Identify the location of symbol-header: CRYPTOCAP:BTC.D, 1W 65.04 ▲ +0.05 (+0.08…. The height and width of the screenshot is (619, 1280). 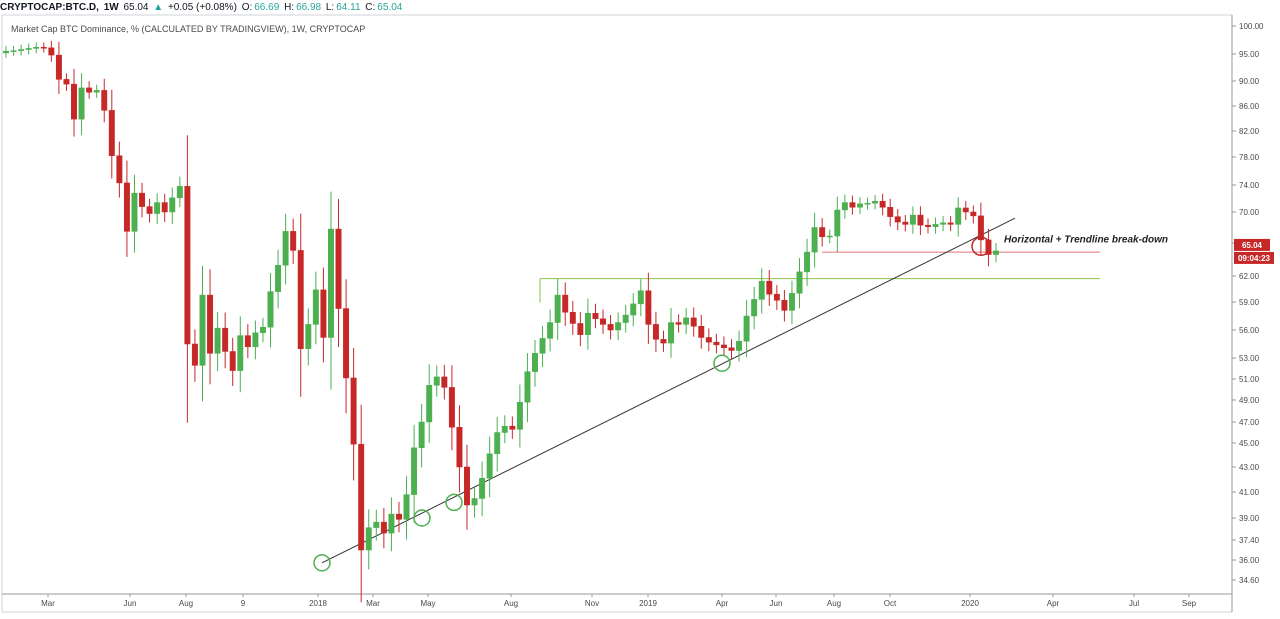
(615, 8).